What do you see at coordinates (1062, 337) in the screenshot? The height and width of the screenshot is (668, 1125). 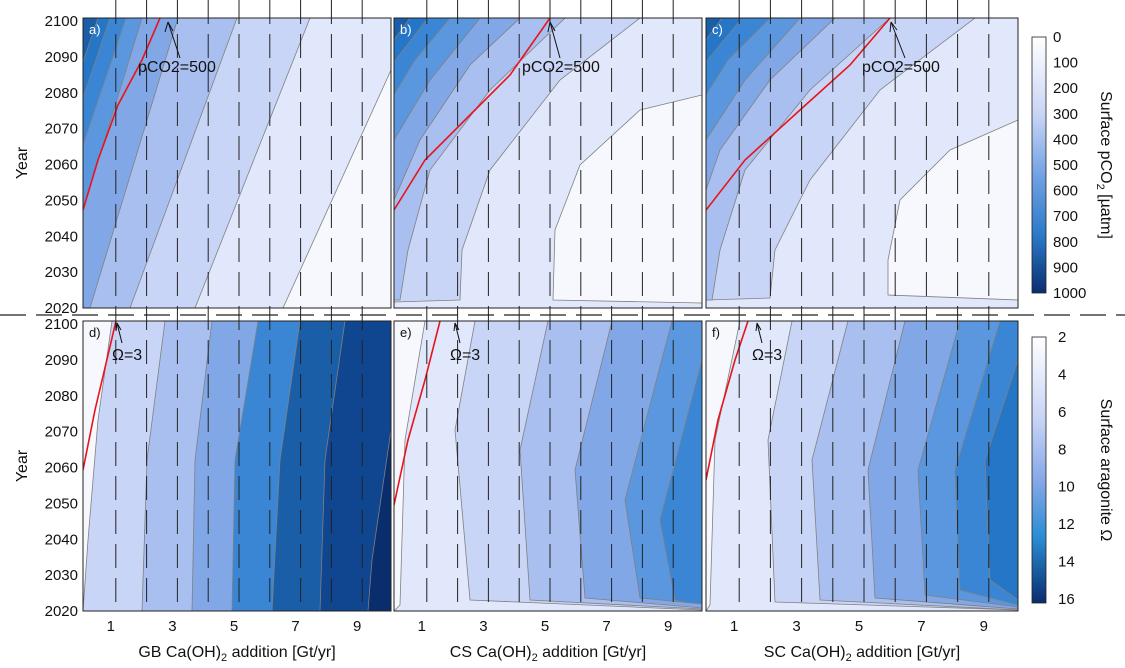 I see `omega-tick: 2` at bounding box center [1062, 337].